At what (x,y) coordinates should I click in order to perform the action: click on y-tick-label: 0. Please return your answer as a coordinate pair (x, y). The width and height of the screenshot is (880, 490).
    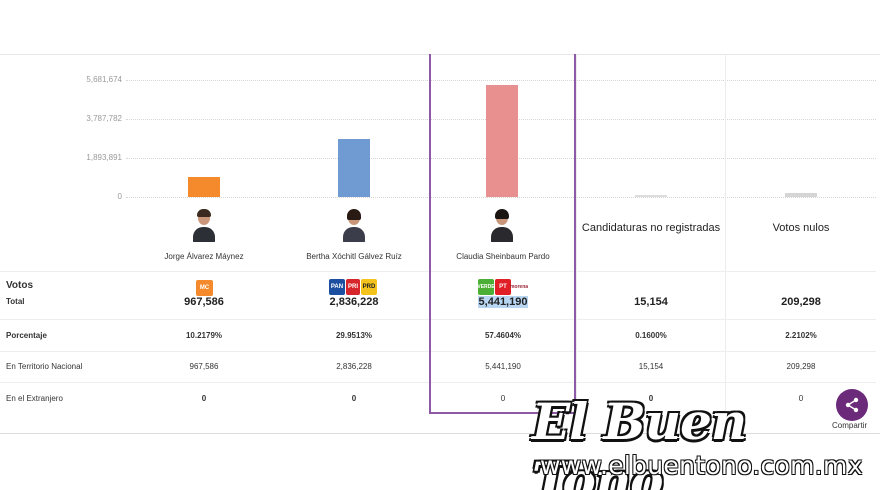
    Looking at the image, I should click on (119, 196).